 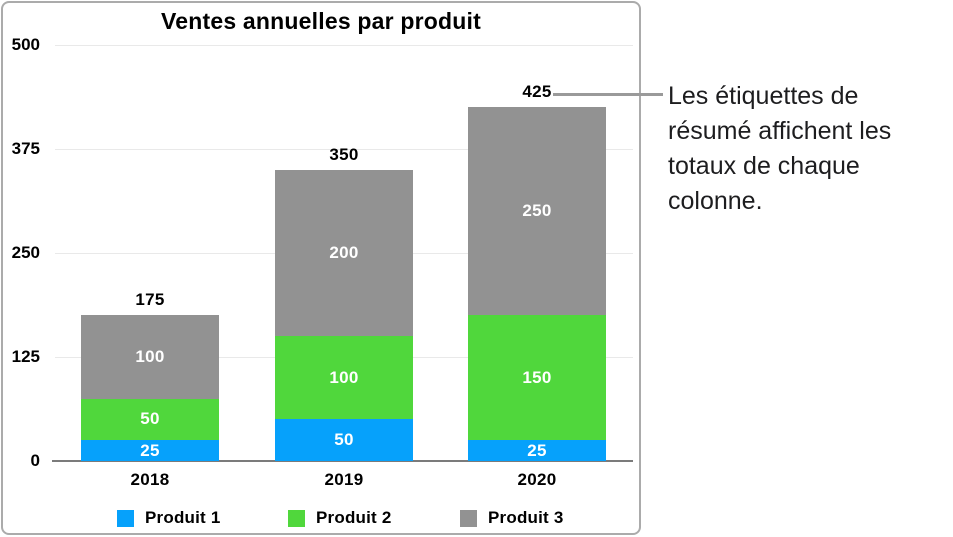 I want to click on chart-title: Ventes annuelles par produit, so click(x=320, y=21).